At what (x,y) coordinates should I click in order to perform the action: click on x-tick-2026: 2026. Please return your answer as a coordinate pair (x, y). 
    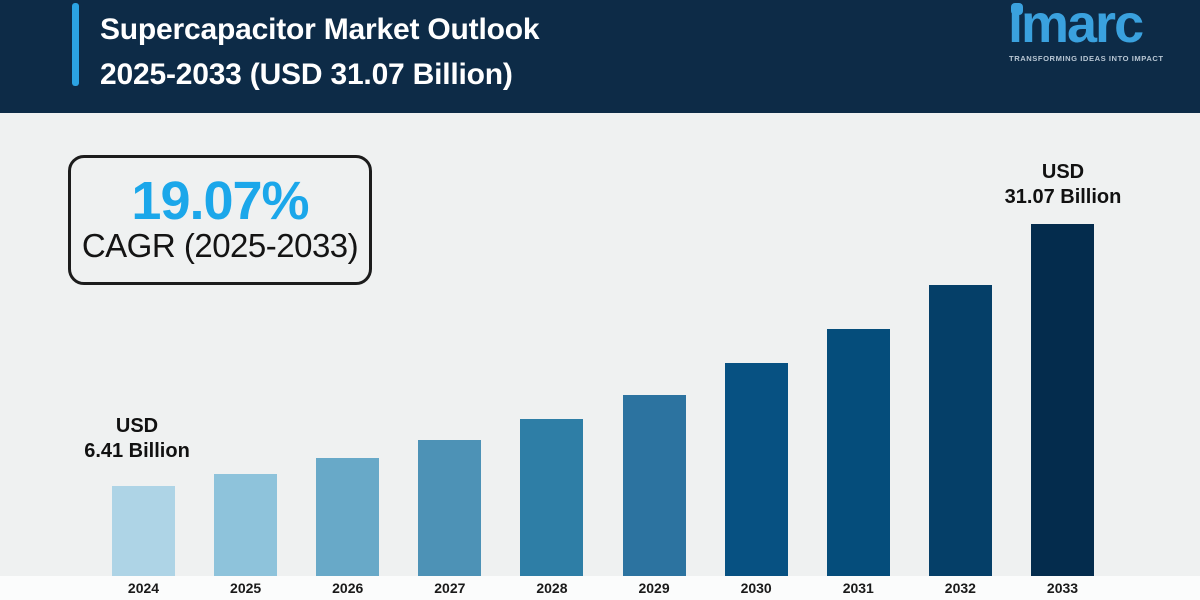
    Looking at the image, I should click on (348, 588).